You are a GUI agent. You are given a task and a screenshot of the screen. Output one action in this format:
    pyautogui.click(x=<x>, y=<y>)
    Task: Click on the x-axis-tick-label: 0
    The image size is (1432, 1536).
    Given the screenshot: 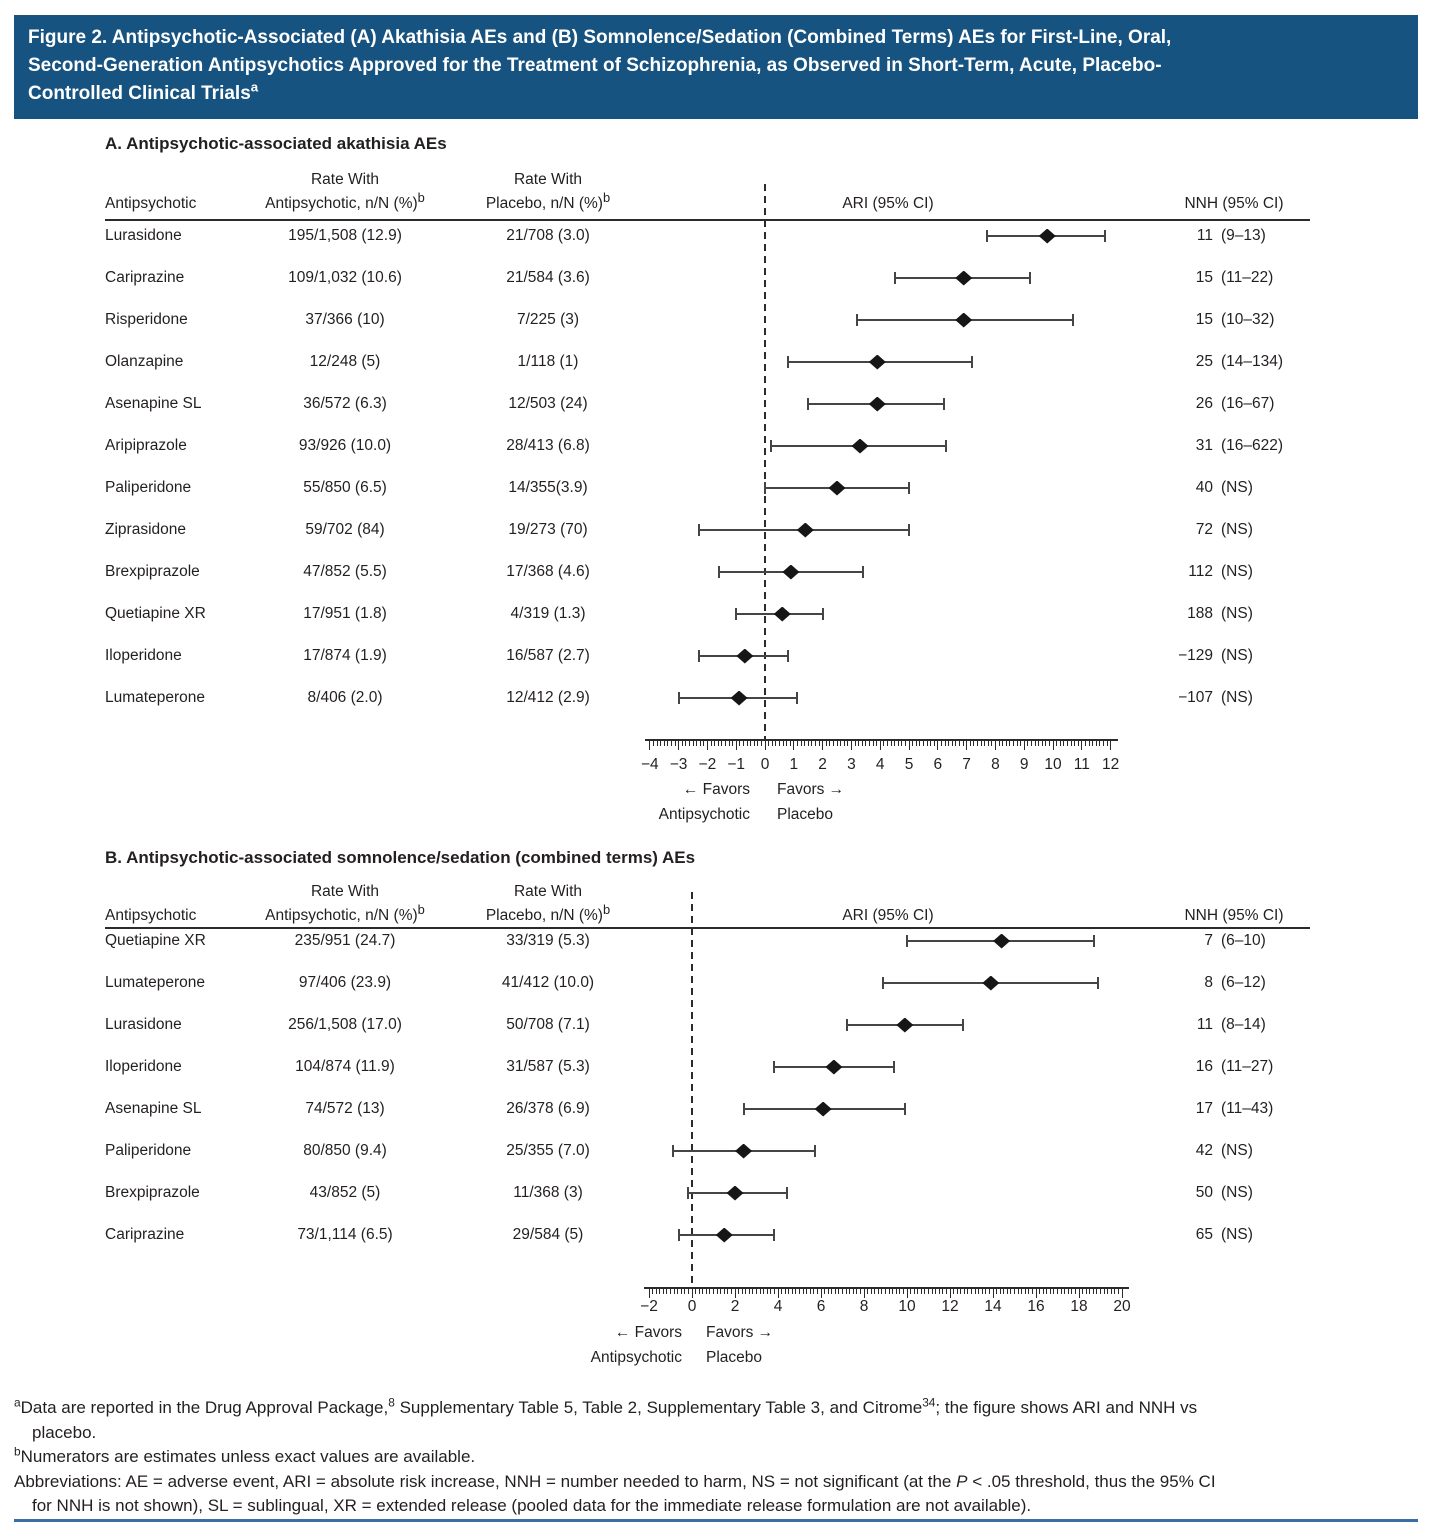 What is the action you would take?
    pyautogui.click(x=765, y=764)
    